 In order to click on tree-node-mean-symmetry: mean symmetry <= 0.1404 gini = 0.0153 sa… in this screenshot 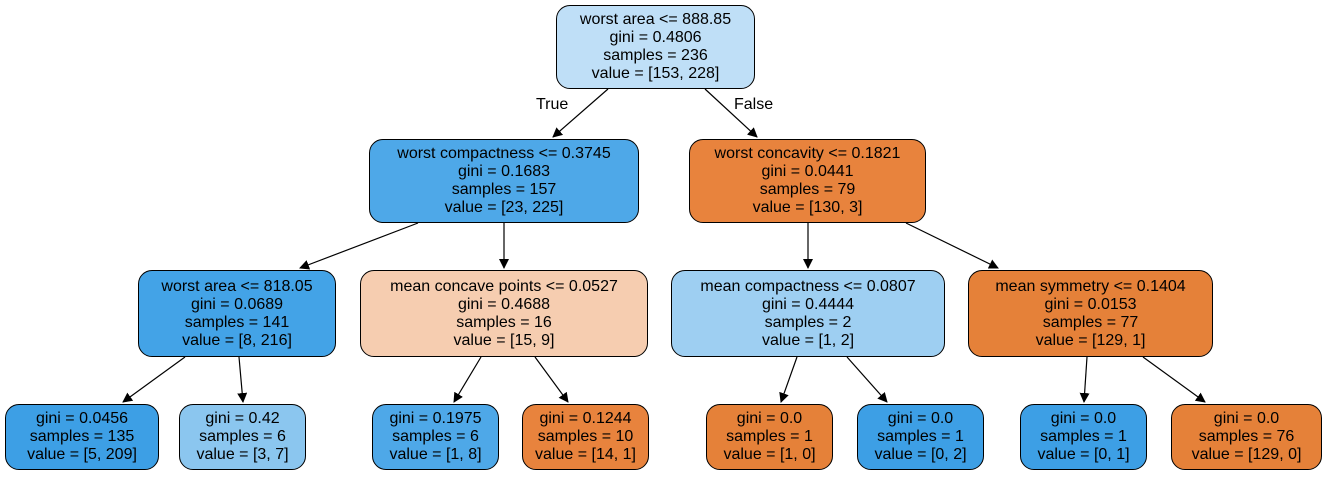, I will do `click(1090, 313)`.